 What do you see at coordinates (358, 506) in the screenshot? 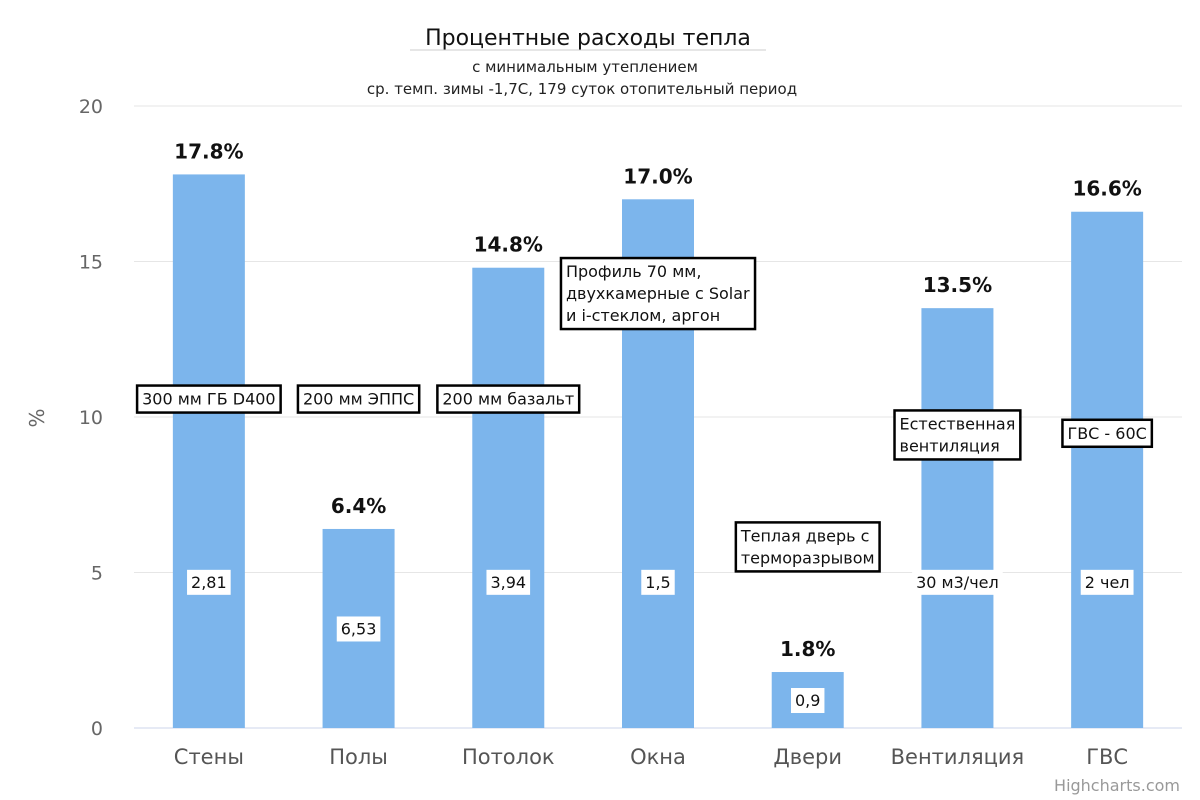
I see `bar-data-label: 6.4%` at bounding box center [358, 506].